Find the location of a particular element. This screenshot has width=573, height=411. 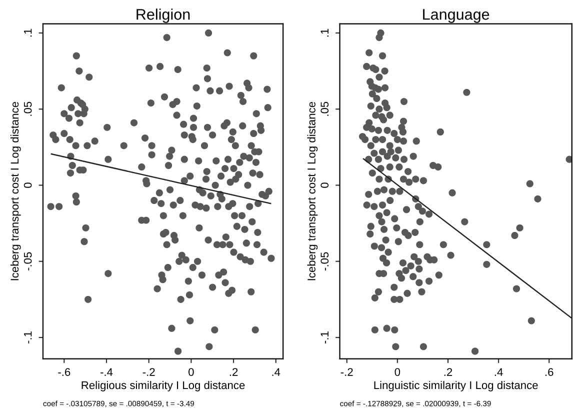

chart-title: Language is located at coordinates (456, 16).